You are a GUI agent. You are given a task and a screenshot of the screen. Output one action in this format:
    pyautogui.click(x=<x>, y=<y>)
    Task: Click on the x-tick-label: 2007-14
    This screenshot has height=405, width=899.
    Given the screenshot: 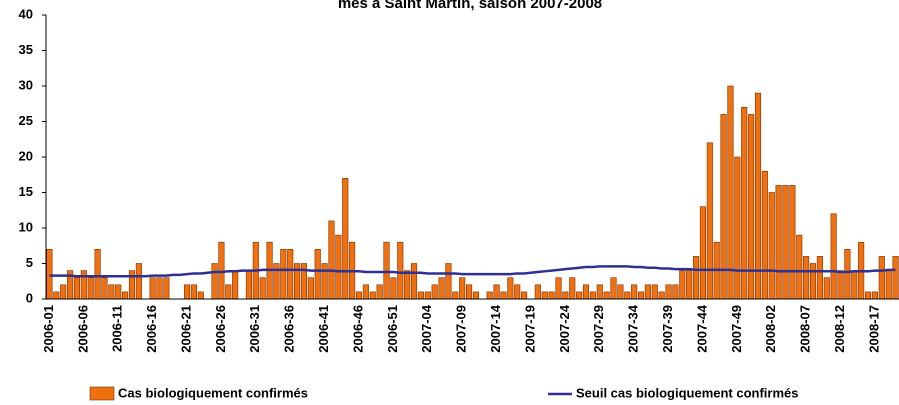 What is the action you would take?
    pyautogui.click(x=495, y=328)
    